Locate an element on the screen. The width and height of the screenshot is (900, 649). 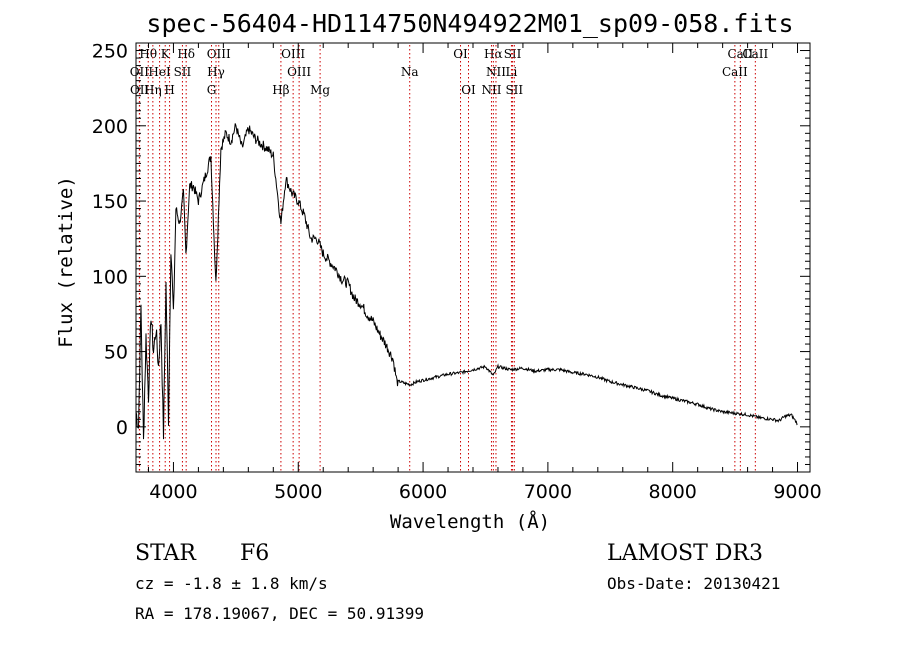
obs-date-label: Obs-Date: 20130421 is located at coordinates (693, 583).